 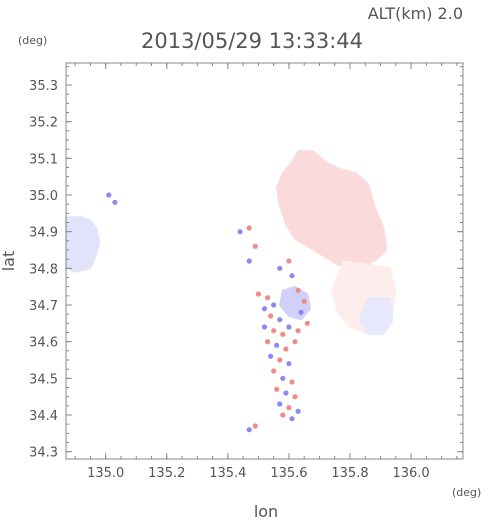 I want to click on x-tick-label: 135.2, so click(x=166, y=473).